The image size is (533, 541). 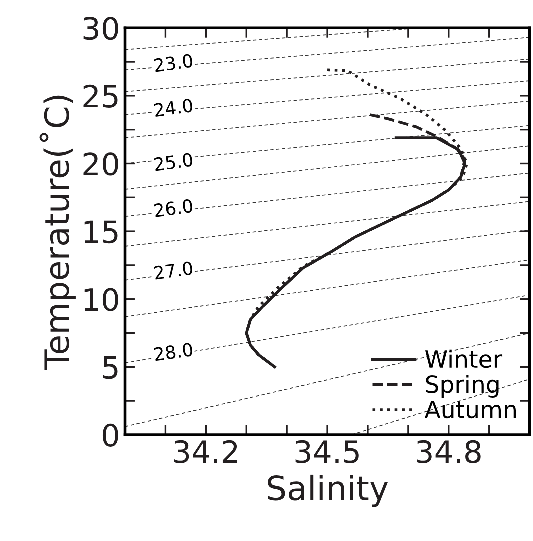 I want to click on y-tick-label: 15, so click(x=101, y=232).